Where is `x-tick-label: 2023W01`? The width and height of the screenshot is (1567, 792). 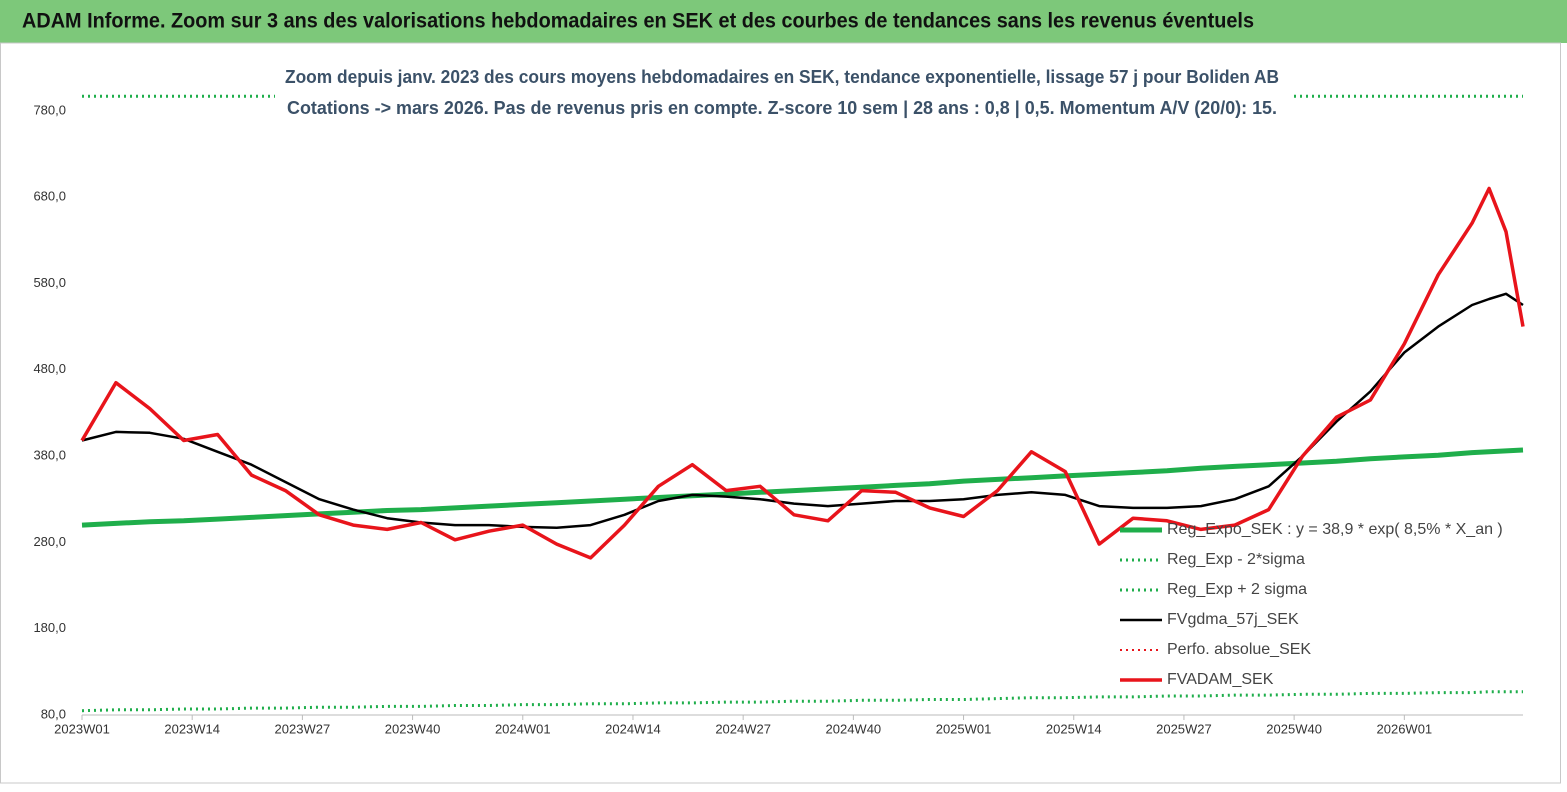 x-tick-label: 2023W01 is located at coordinates (82, 728).